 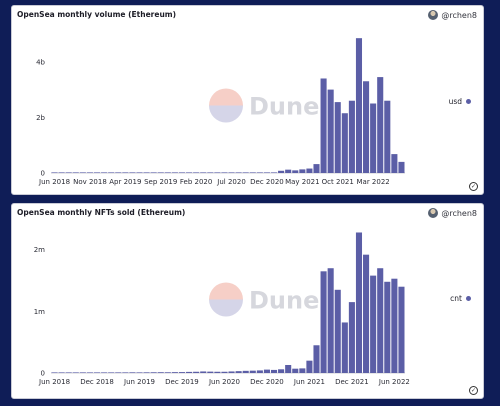 What do you see at coordinates (460, 101) in the screenshot?
I see `legend: usd` at bounding box center [460, 101].